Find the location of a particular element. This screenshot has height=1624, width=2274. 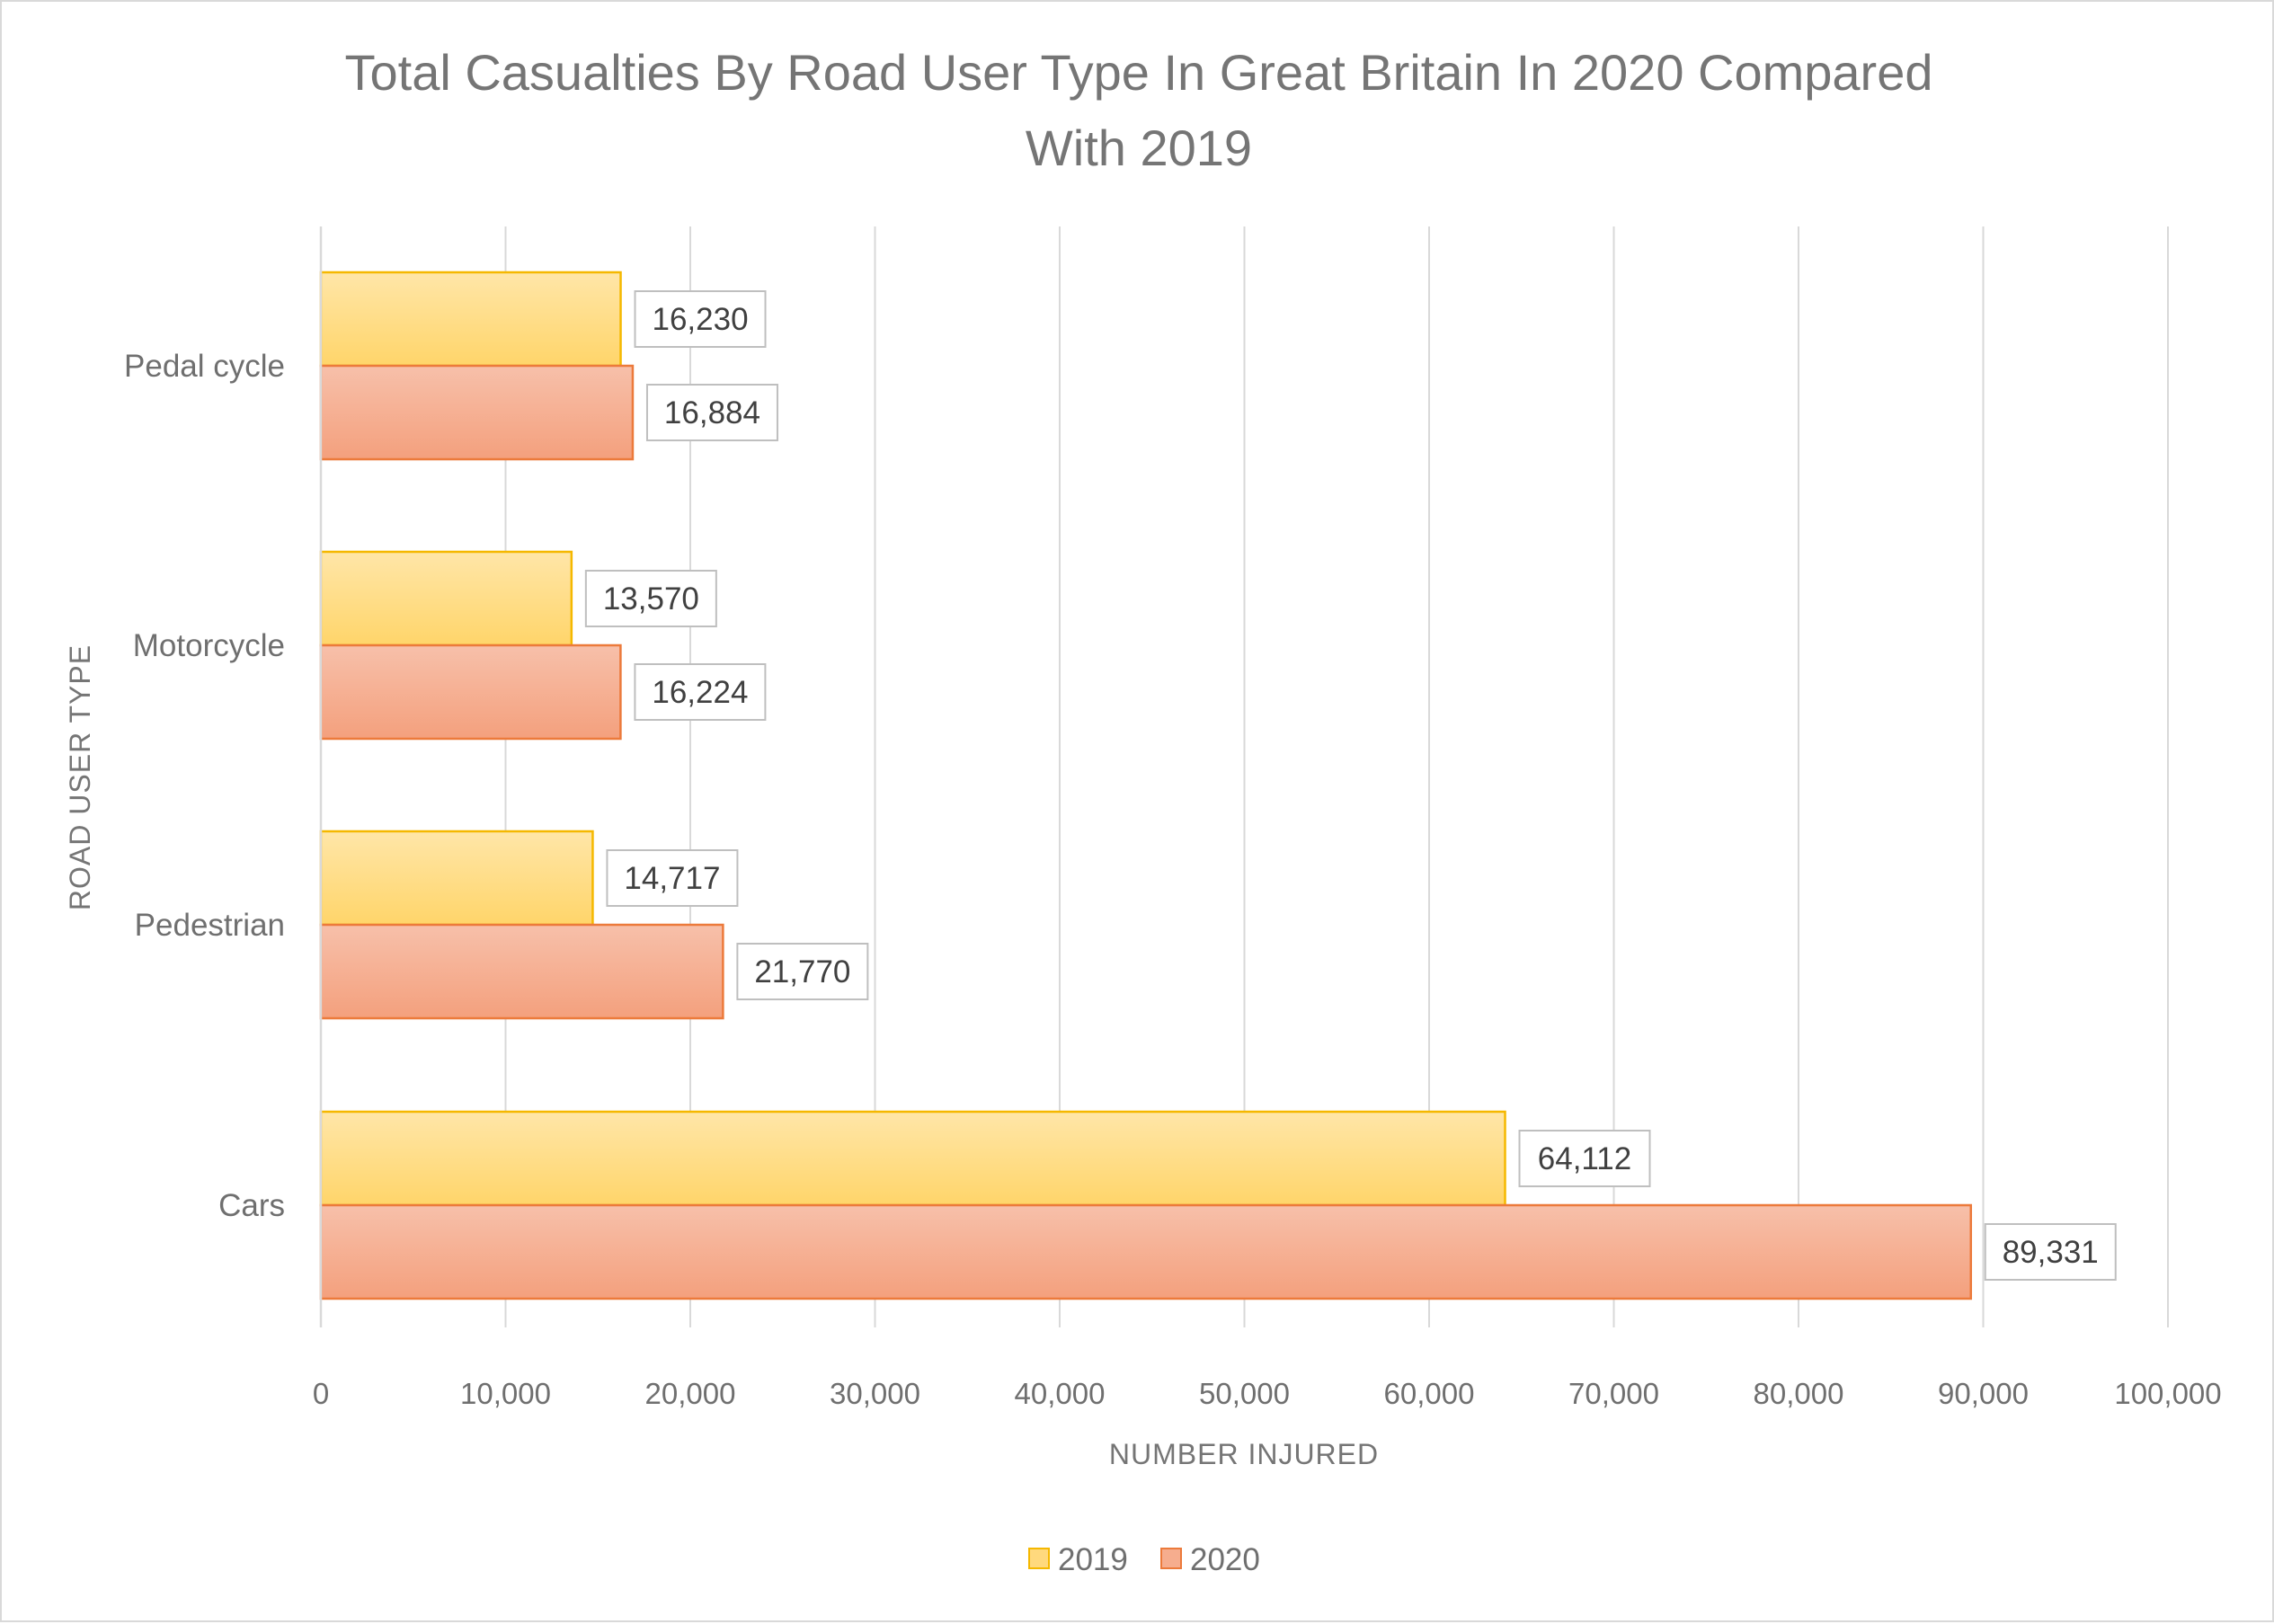

legend: 2019 2020 is located at coordinates (1144, 1559).